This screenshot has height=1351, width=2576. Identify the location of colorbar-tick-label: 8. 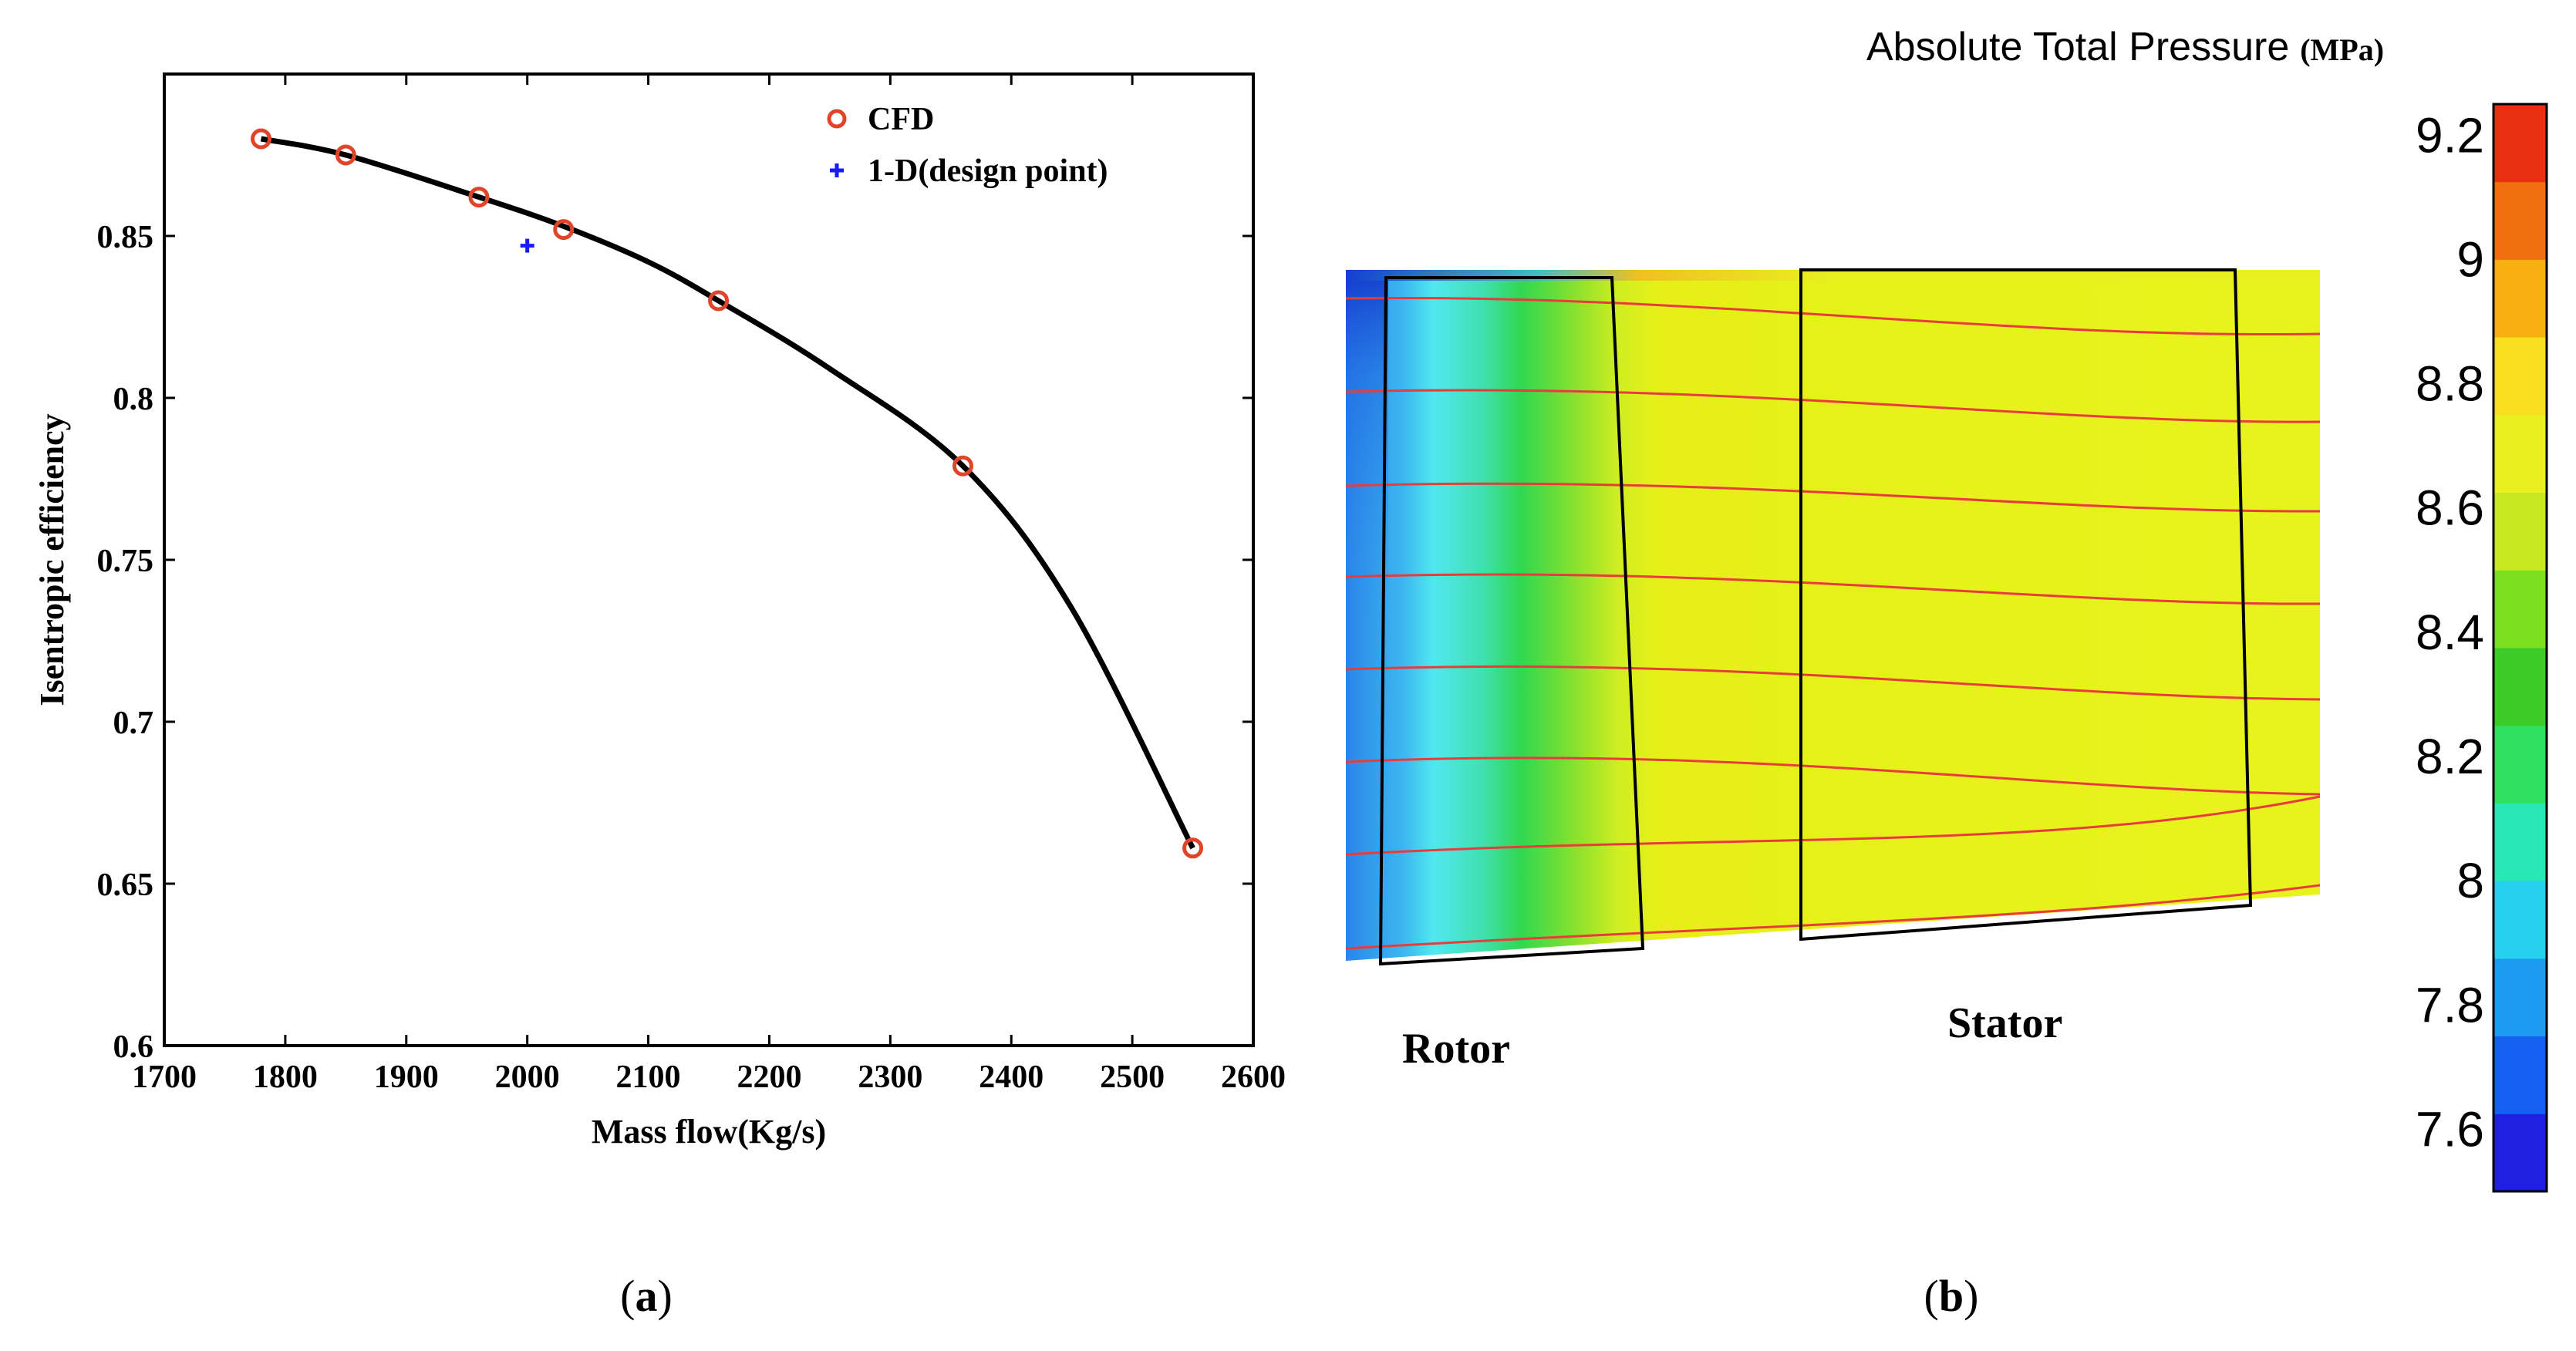
(2470, 881).